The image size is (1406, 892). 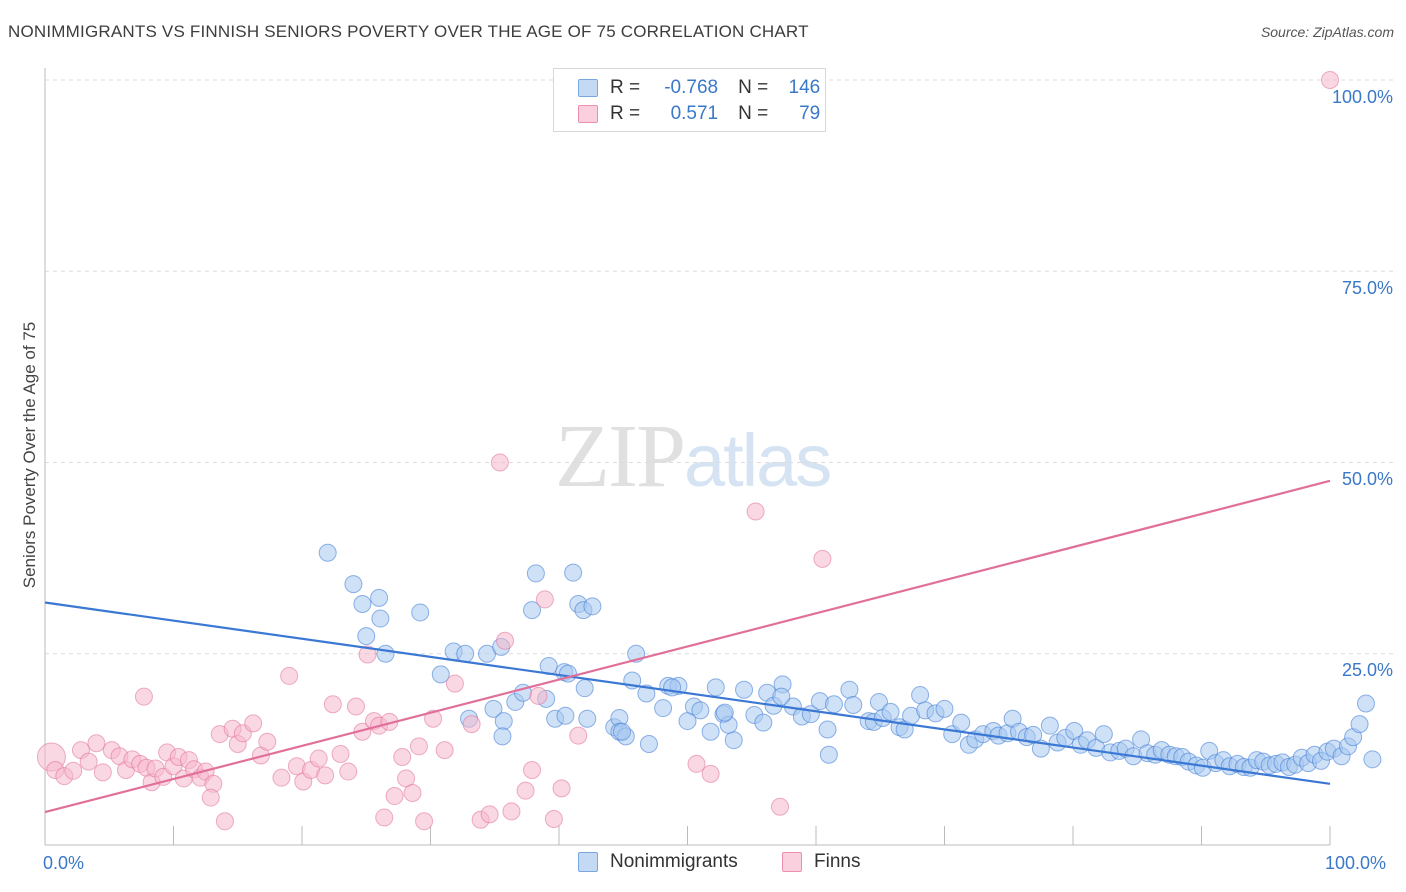 I want to click on x-tick-label-min: 0.0%, so click(x=64, y=863).